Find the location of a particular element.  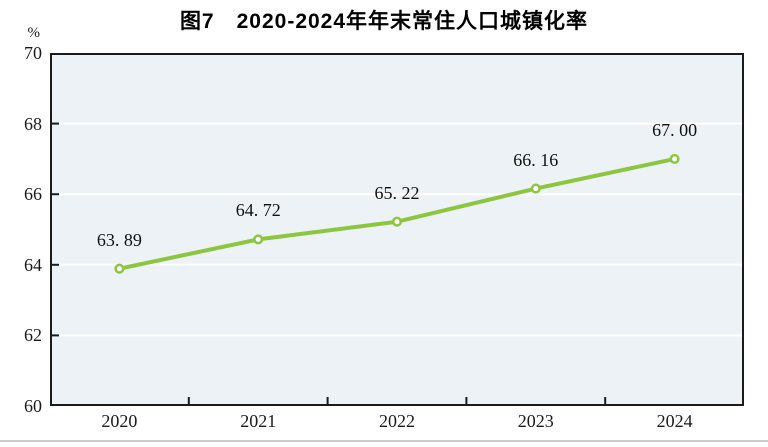

data-point-label: 63. 89 is located at coordinates (119, 239).